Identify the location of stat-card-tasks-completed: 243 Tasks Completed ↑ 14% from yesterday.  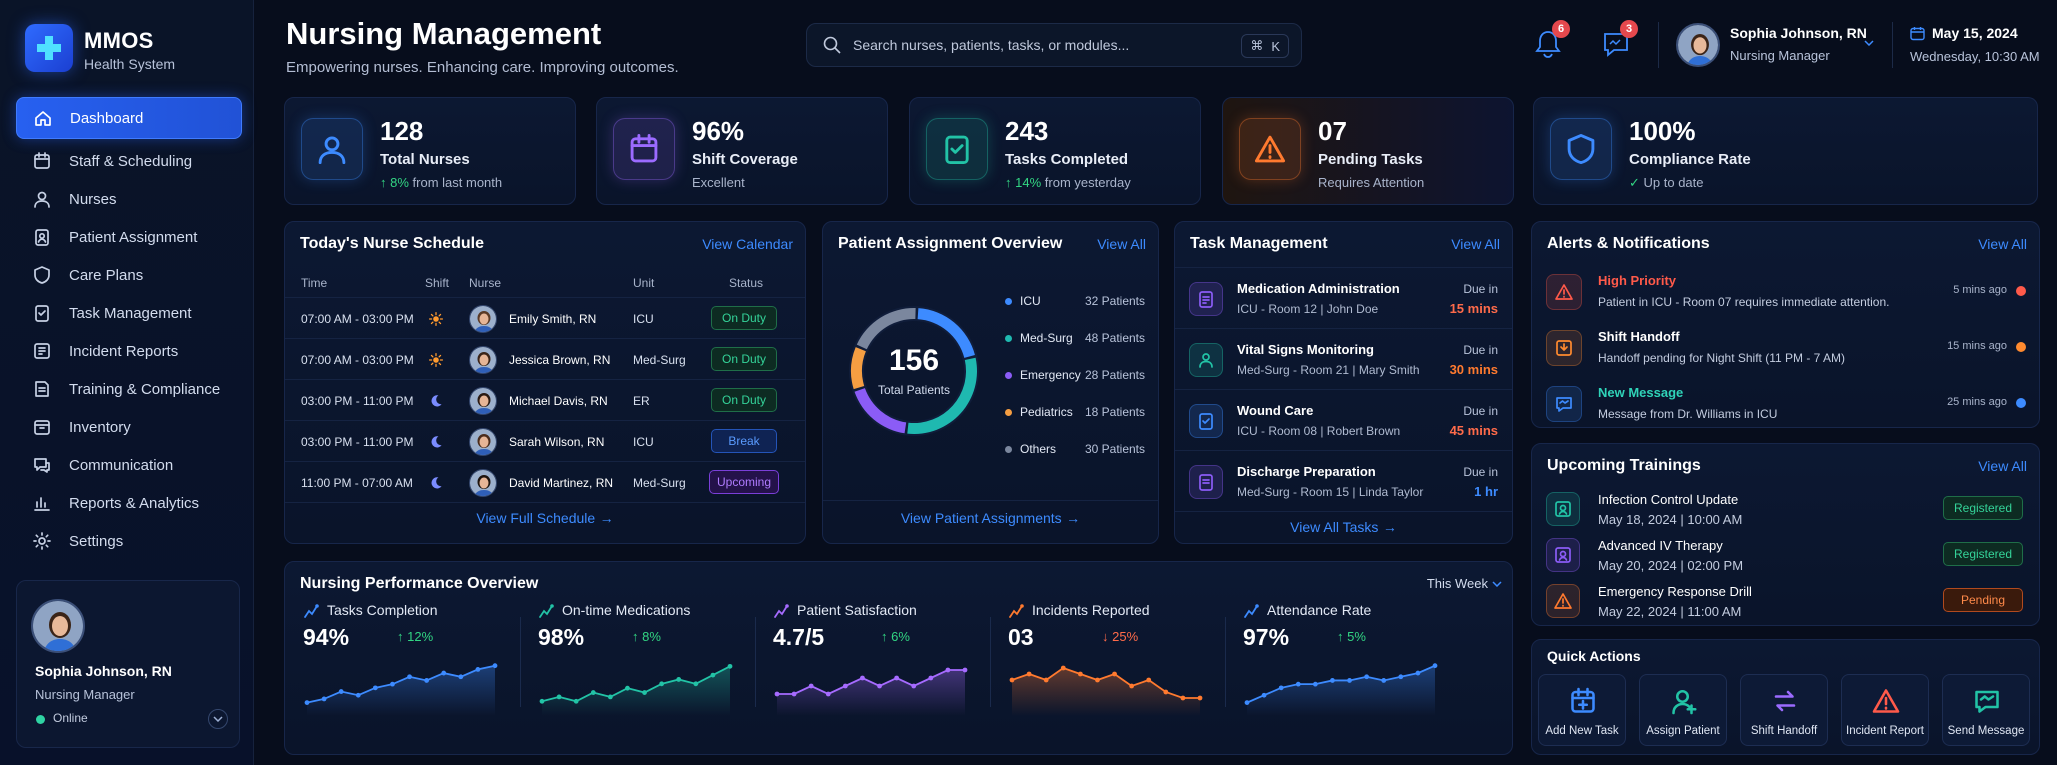
(1055, 151).